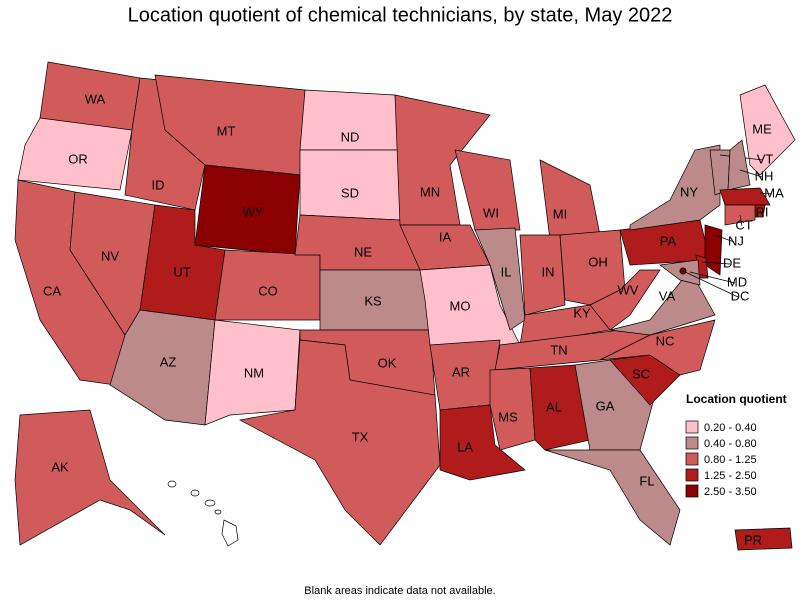 The height and width of the screenshot is (600, 800). What do you see at coordinates (743, 224) in the screenshot?
I see `state-label: CT` at bounding box center [743, 224].